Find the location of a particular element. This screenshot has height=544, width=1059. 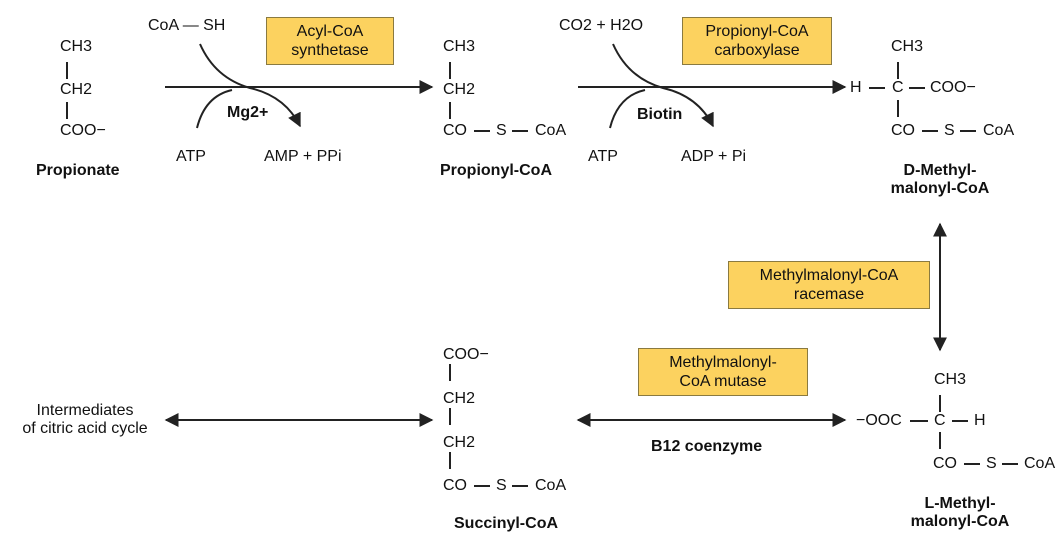

enzyme-propionyl-coa-carboxylase: Propionyl-CoA carboxylase is located at coordinates (757, 41).